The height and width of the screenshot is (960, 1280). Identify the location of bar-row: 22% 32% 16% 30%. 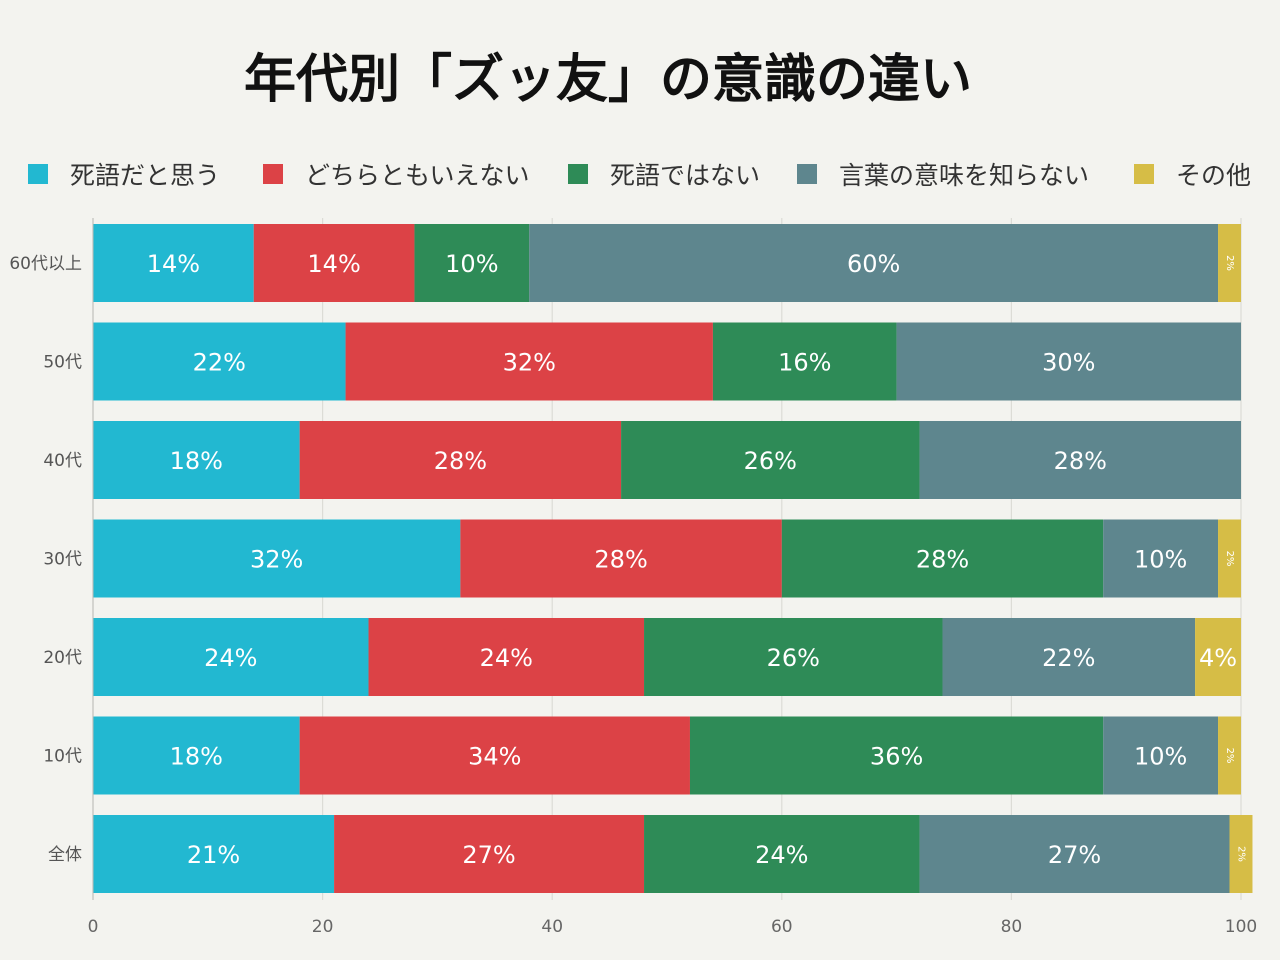
(667, 361).